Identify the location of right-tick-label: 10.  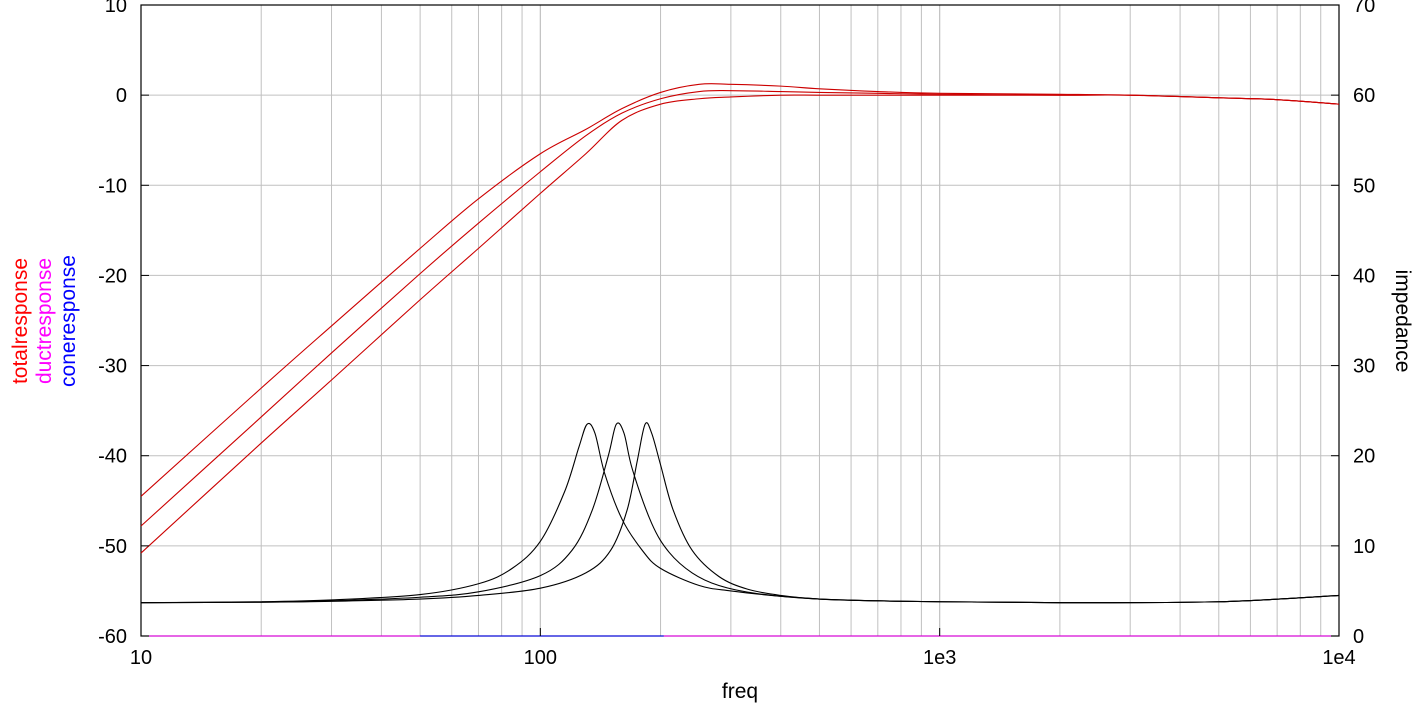
(1364, 547).